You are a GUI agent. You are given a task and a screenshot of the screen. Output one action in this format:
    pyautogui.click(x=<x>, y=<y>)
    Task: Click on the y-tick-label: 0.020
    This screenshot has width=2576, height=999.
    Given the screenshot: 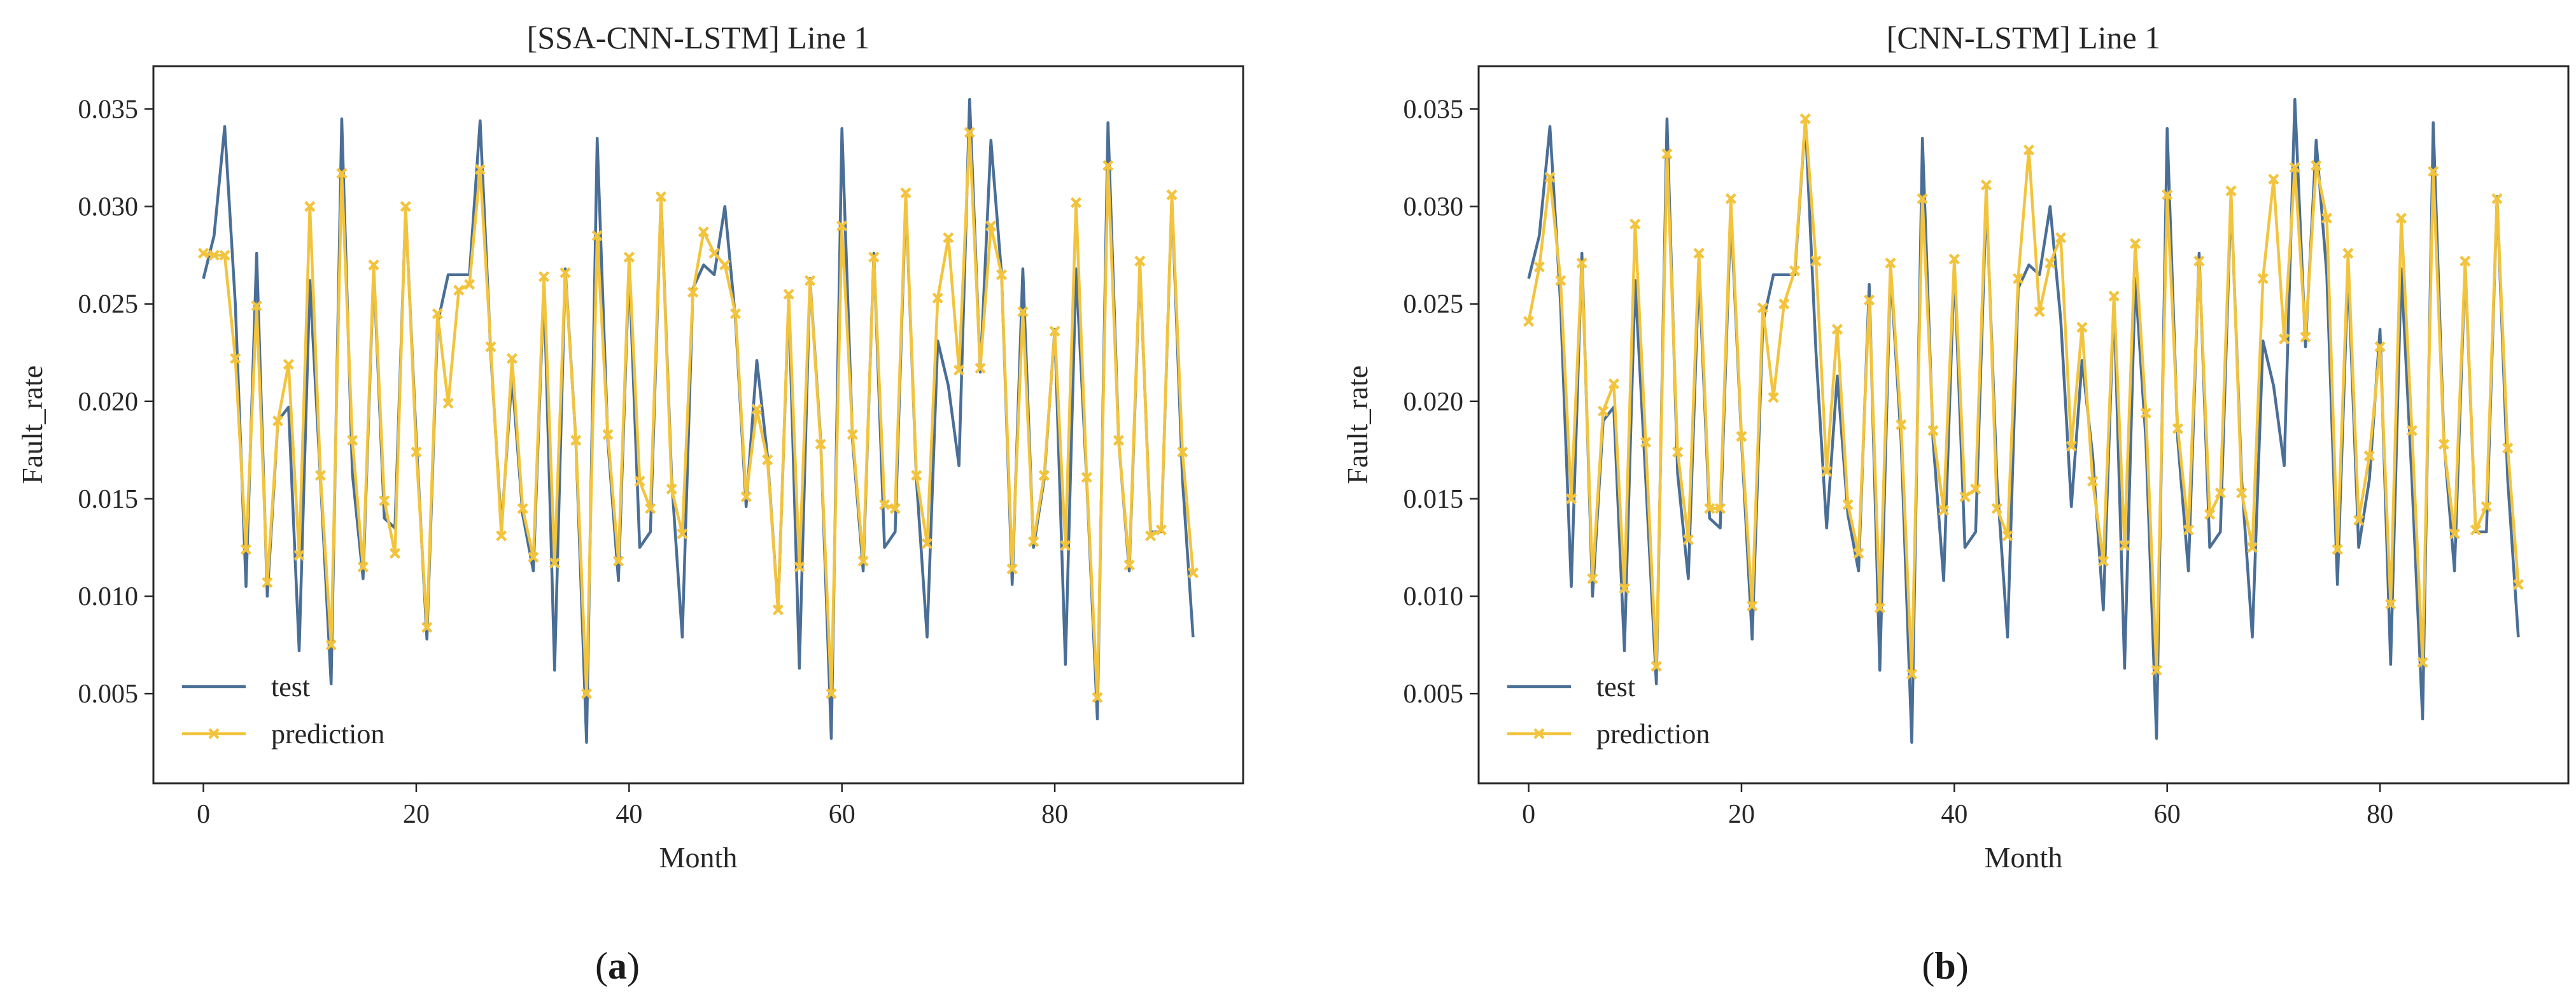 What is the action you would take?
    pyautogui.click(x=1434, y=402)
    